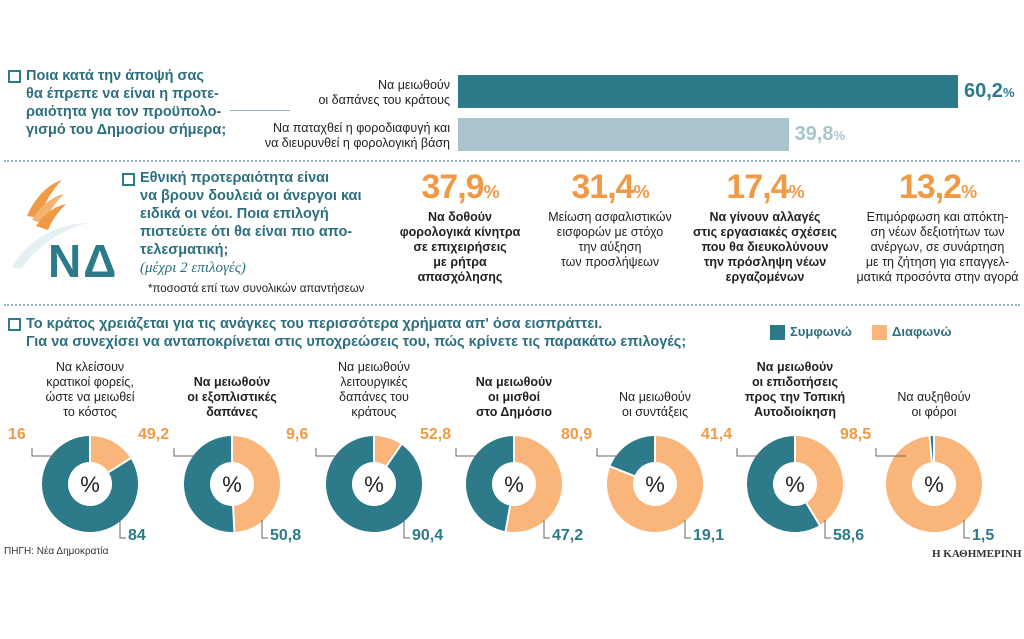 The height and width of the screenshot is (639, 1024). Describe the element at coordinates (235, 178) in the screenshot. I see `question-line: Εθνική προτεραιότητα είναι` at that location.